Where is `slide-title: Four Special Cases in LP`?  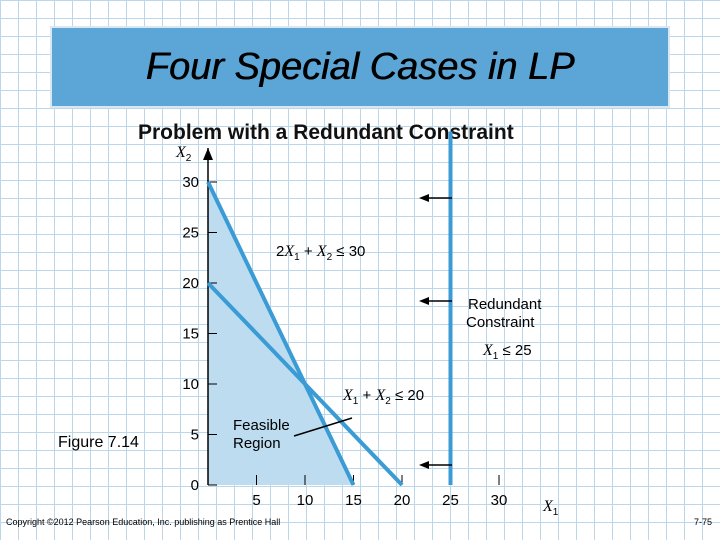 slide-title: Four Special Cases in LP is located at coordinates (360, 66).